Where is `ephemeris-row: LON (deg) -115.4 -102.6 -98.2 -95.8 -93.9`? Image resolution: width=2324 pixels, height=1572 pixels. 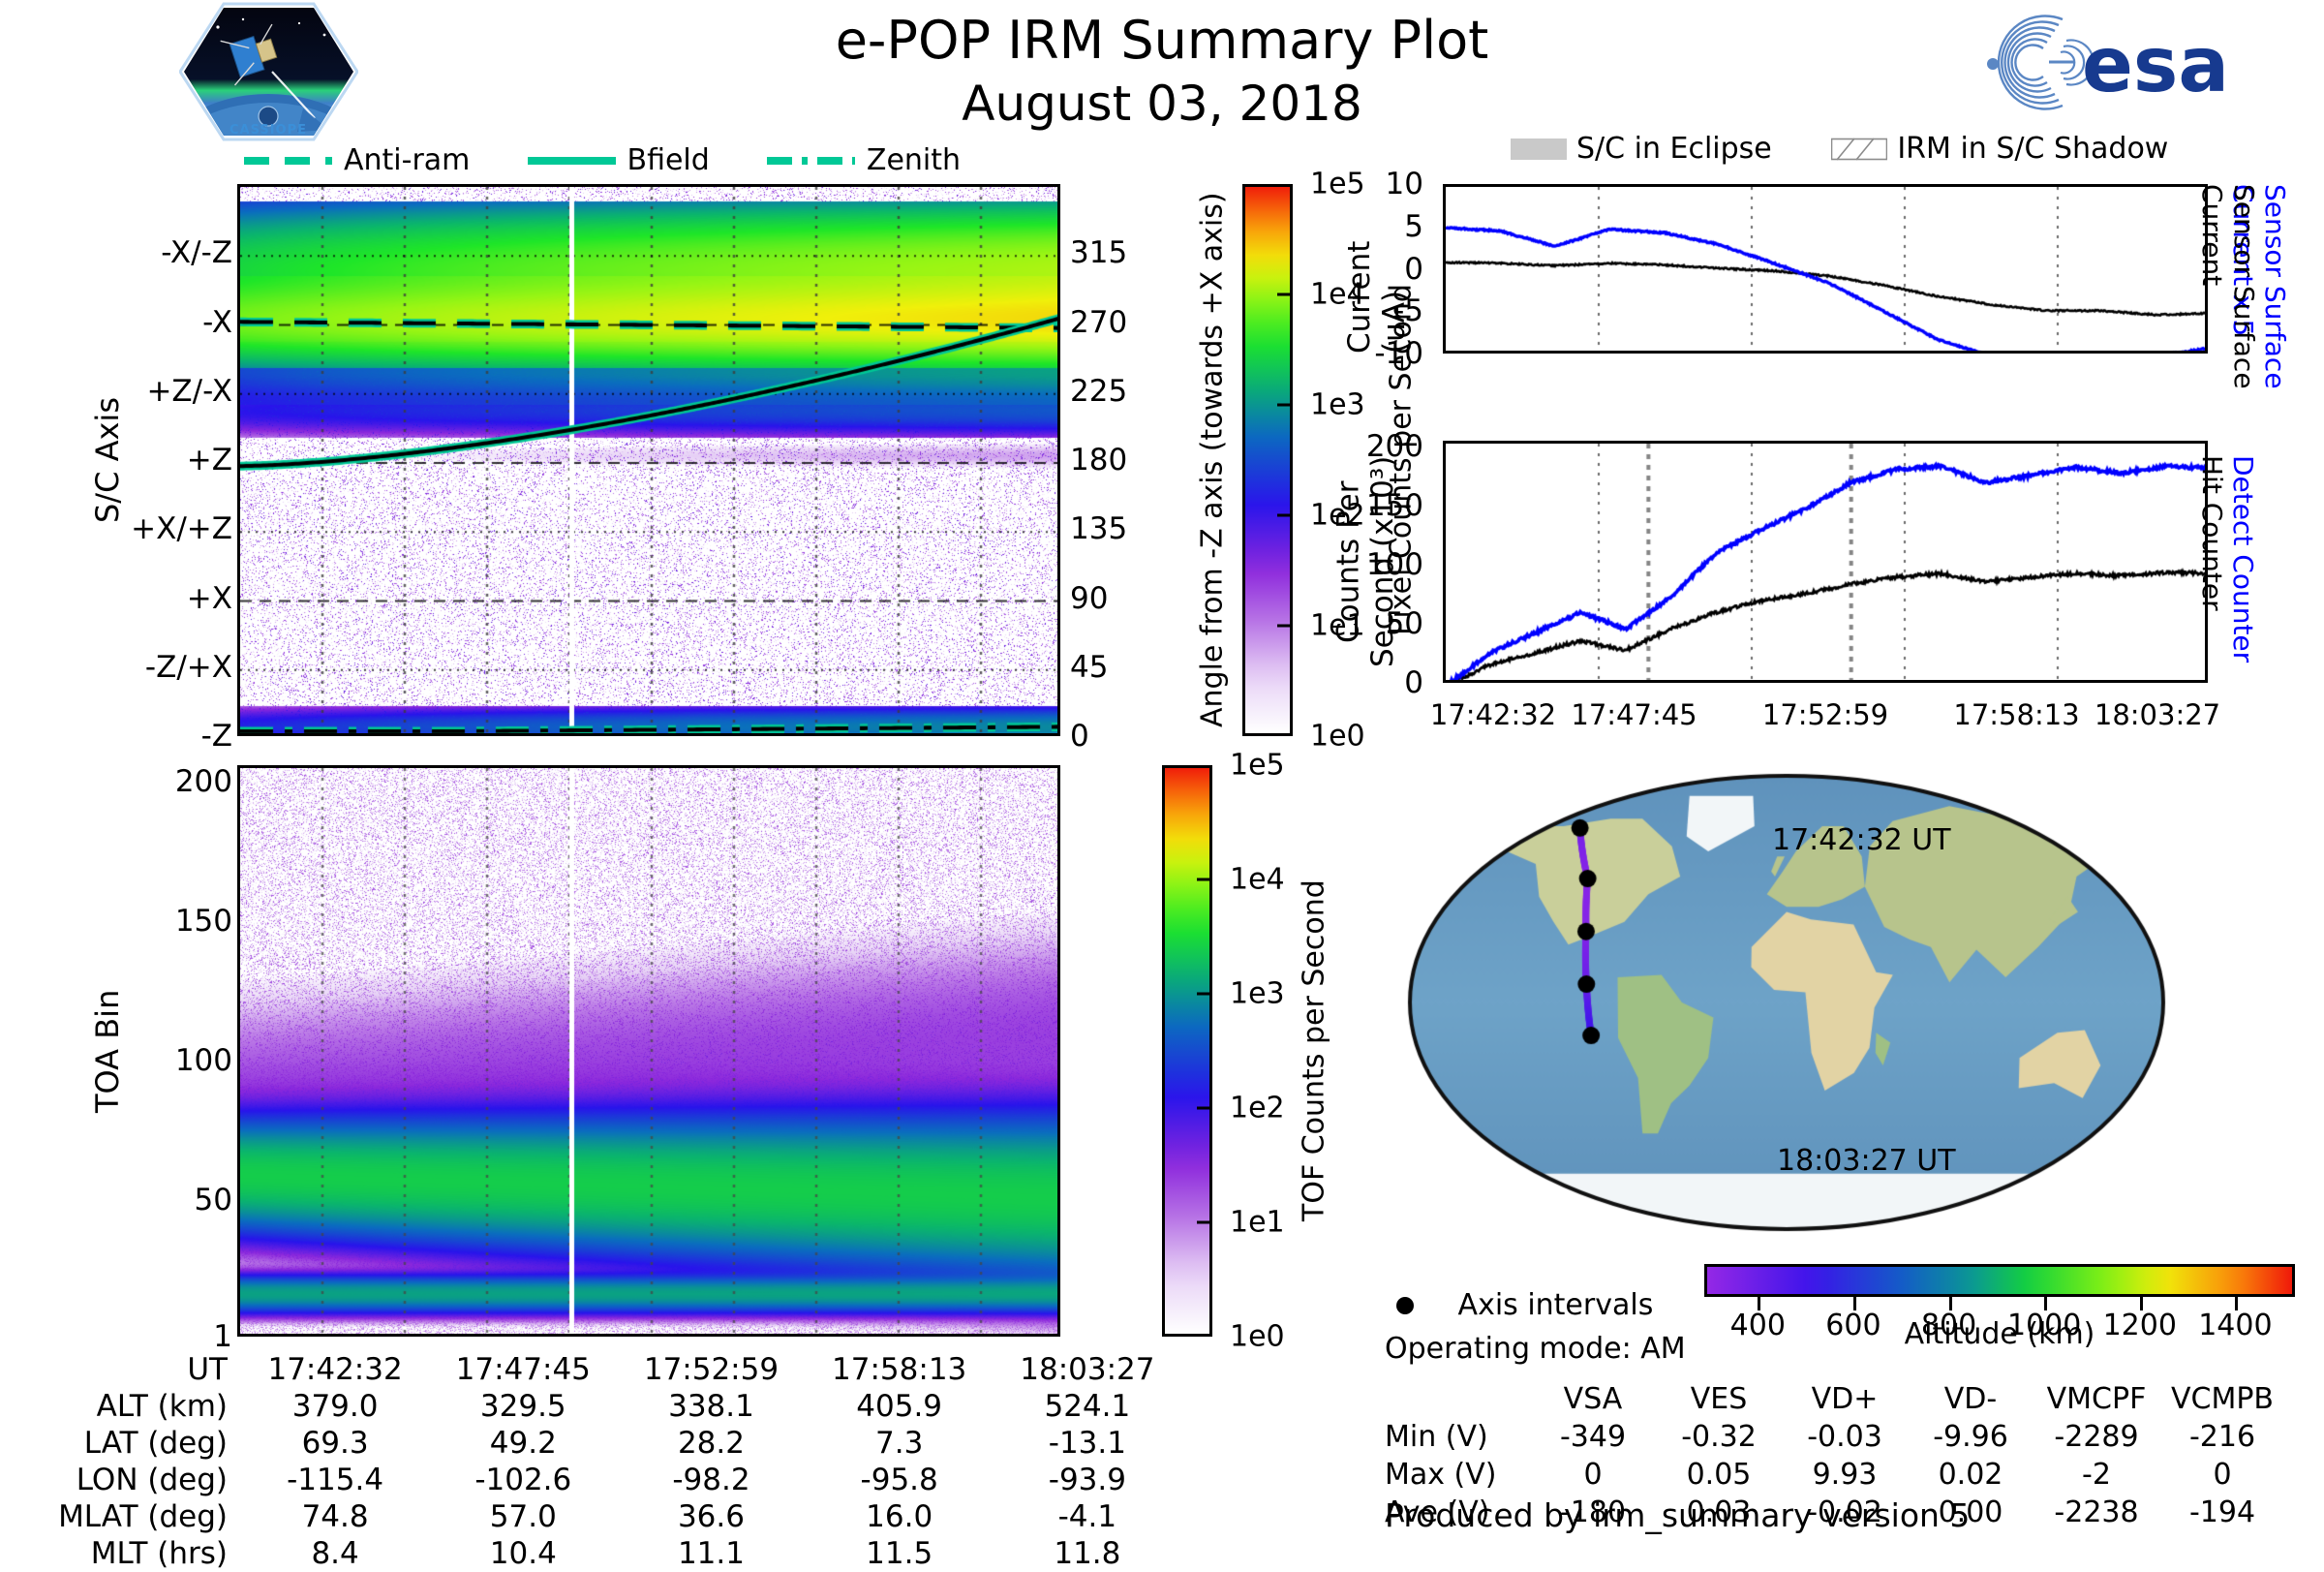
ephemeris-row: LON (deg) -115.4 -102.6 -98.2 -95.8 -93.9 is located at coordinates (600, 1480).